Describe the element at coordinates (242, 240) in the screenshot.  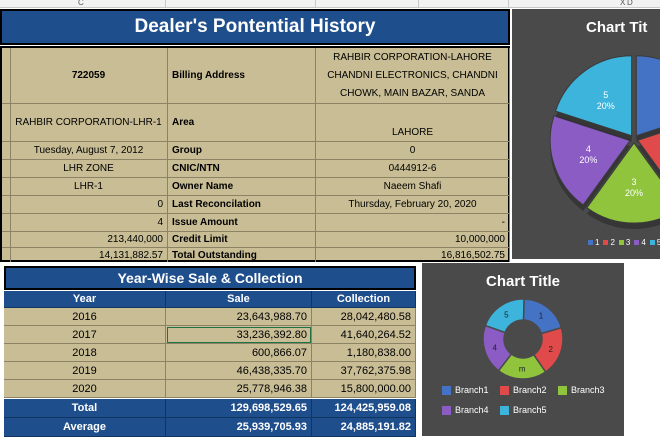
I see `label-credit-limit: Credit Limit` at that location.